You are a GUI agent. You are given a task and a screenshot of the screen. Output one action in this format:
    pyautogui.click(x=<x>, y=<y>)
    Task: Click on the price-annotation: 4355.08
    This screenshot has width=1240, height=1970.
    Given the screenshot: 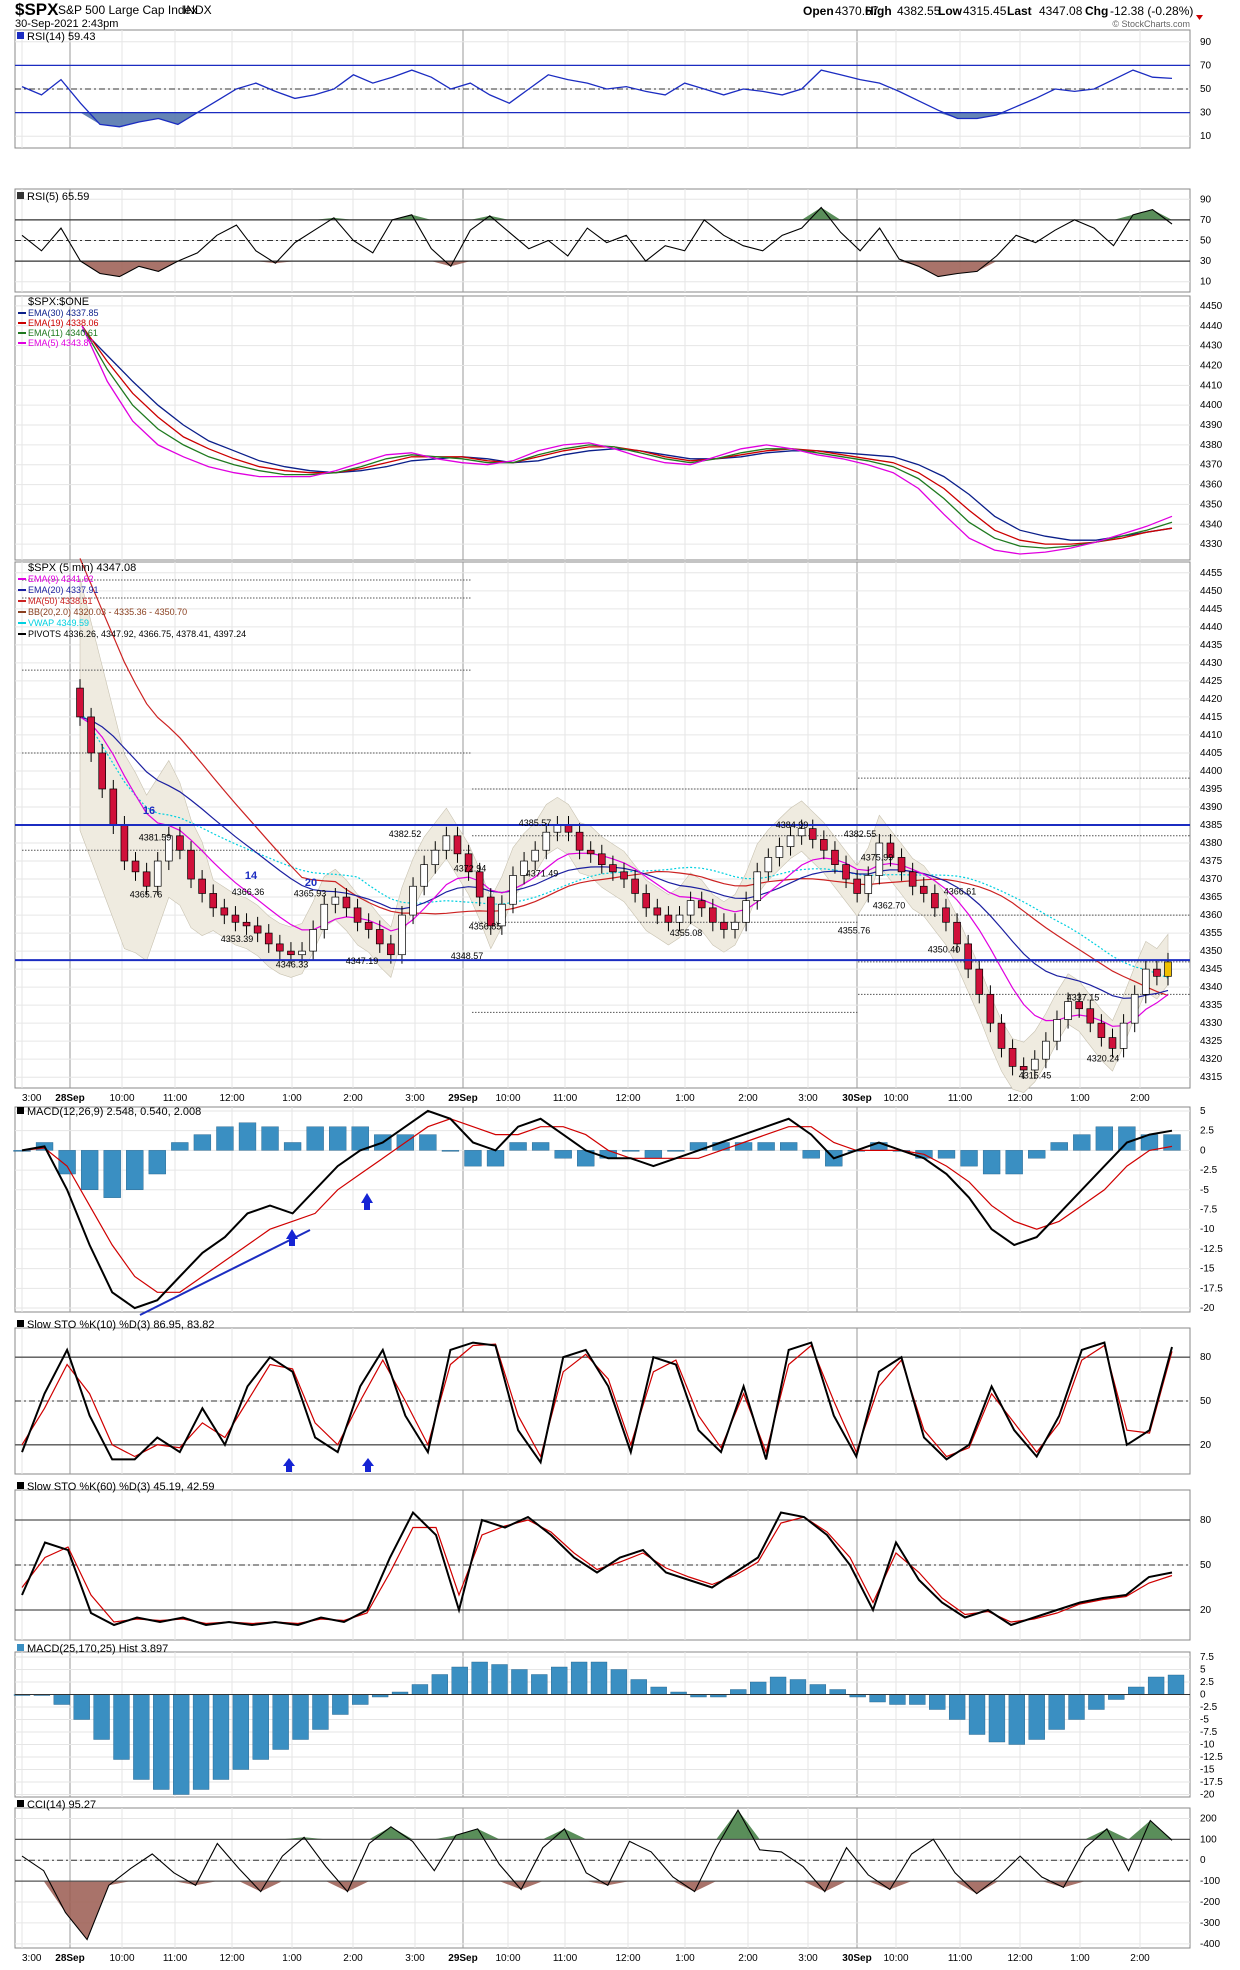 What is the action you would take?
    pyautogui.click(x=686, y=933)
    